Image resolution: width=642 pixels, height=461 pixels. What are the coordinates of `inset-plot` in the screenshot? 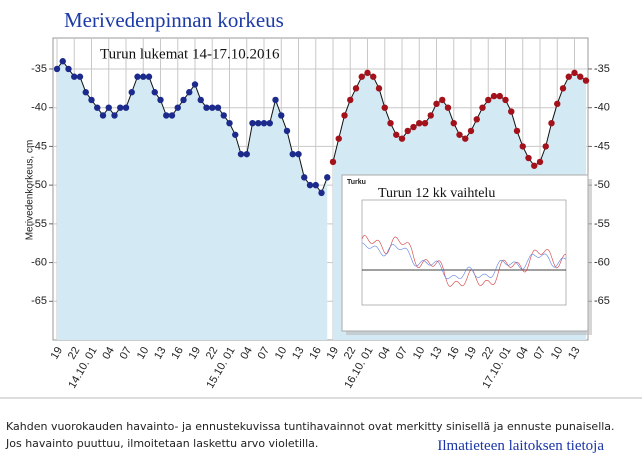 It's located at (464, 252).